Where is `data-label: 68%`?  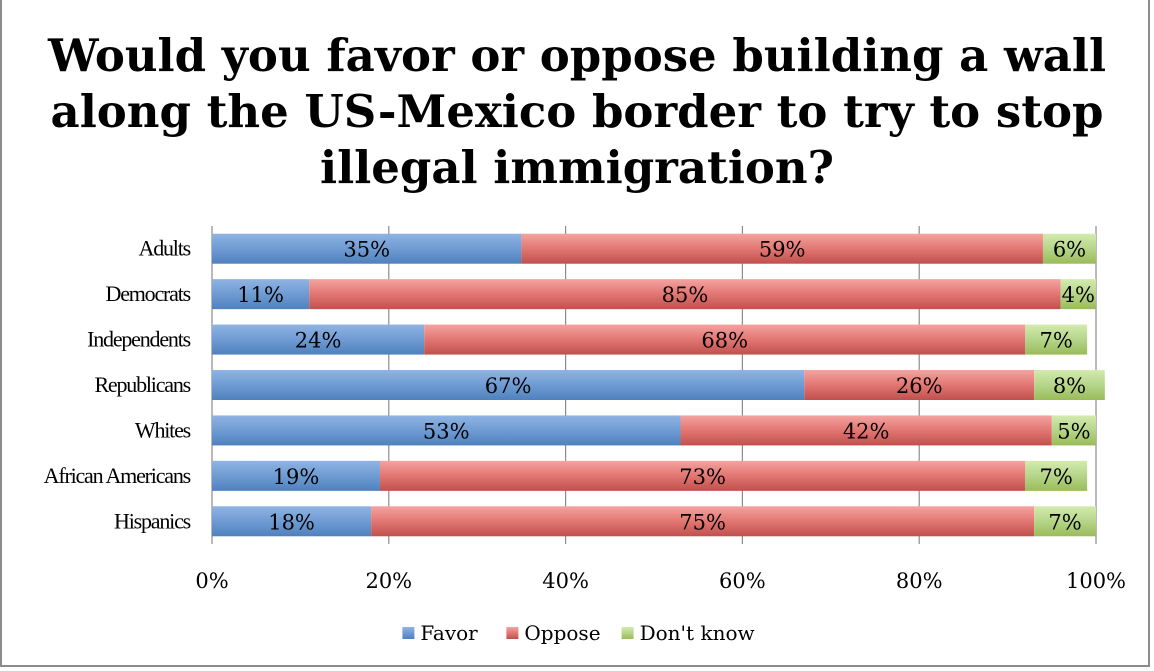 data-label: 68% is located at coordinates (724, 341).